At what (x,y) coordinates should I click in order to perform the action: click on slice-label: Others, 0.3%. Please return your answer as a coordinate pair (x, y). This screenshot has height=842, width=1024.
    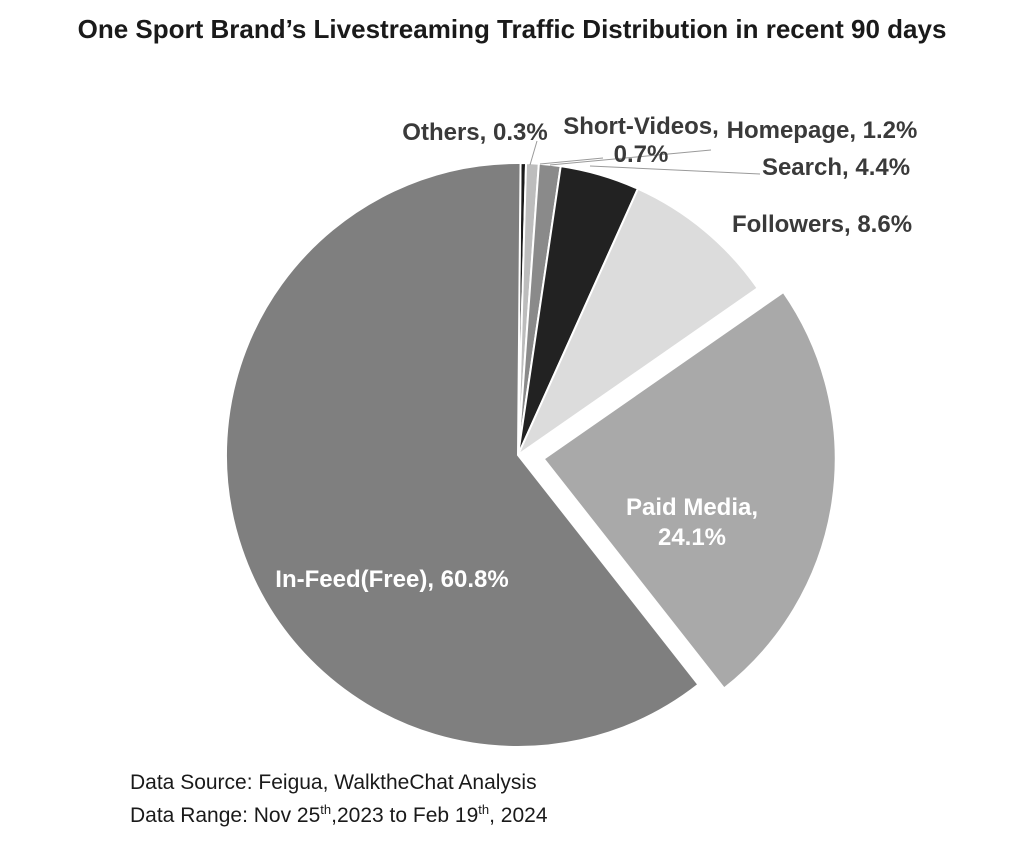
    Looking at the image, I should click on (474, 132).